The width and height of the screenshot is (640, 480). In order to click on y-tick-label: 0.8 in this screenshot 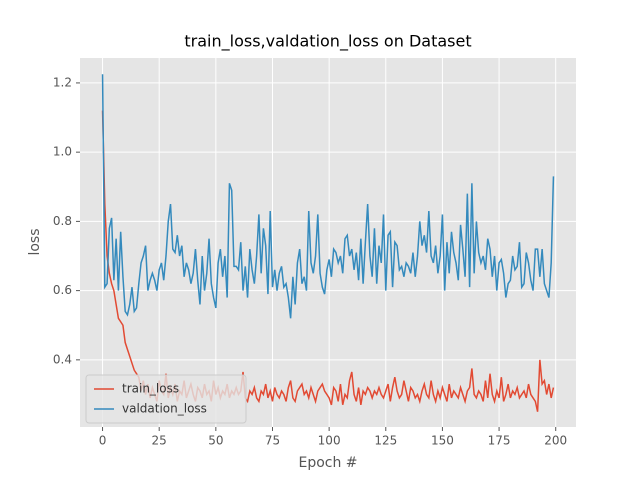, I will do `click(62, 221)`.